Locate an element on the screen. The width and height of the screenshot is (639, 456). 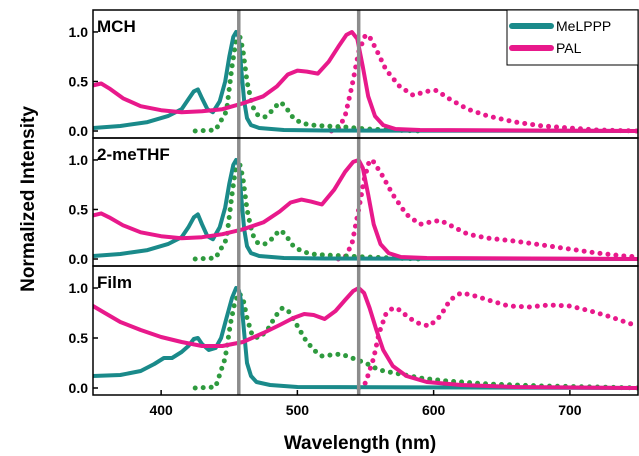
panel-label: MCH is located at coordinates (116, 26).